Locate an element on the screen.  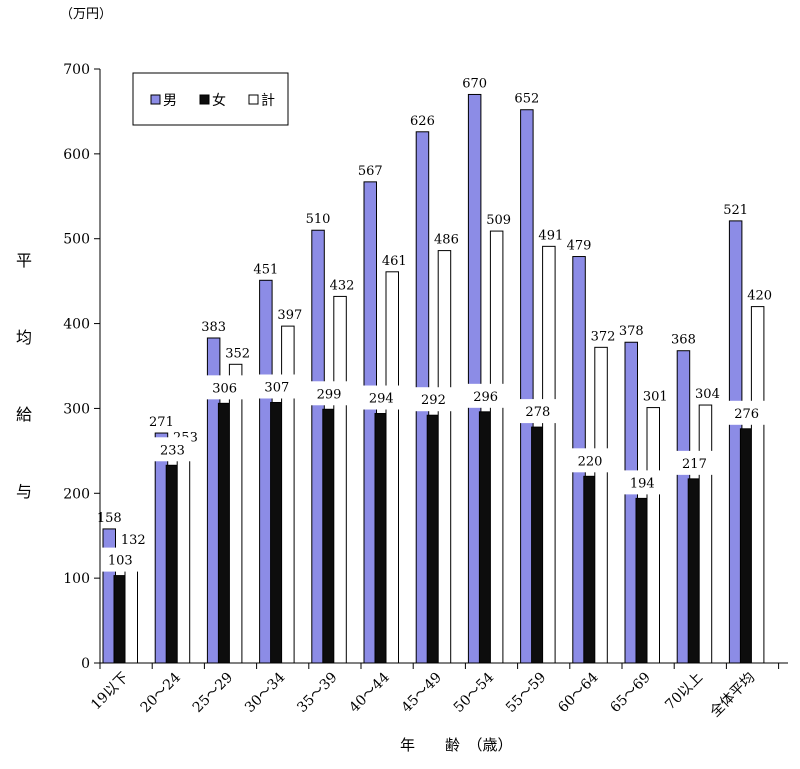
y-tick-label: 300 is located at coordinates (76, 409).